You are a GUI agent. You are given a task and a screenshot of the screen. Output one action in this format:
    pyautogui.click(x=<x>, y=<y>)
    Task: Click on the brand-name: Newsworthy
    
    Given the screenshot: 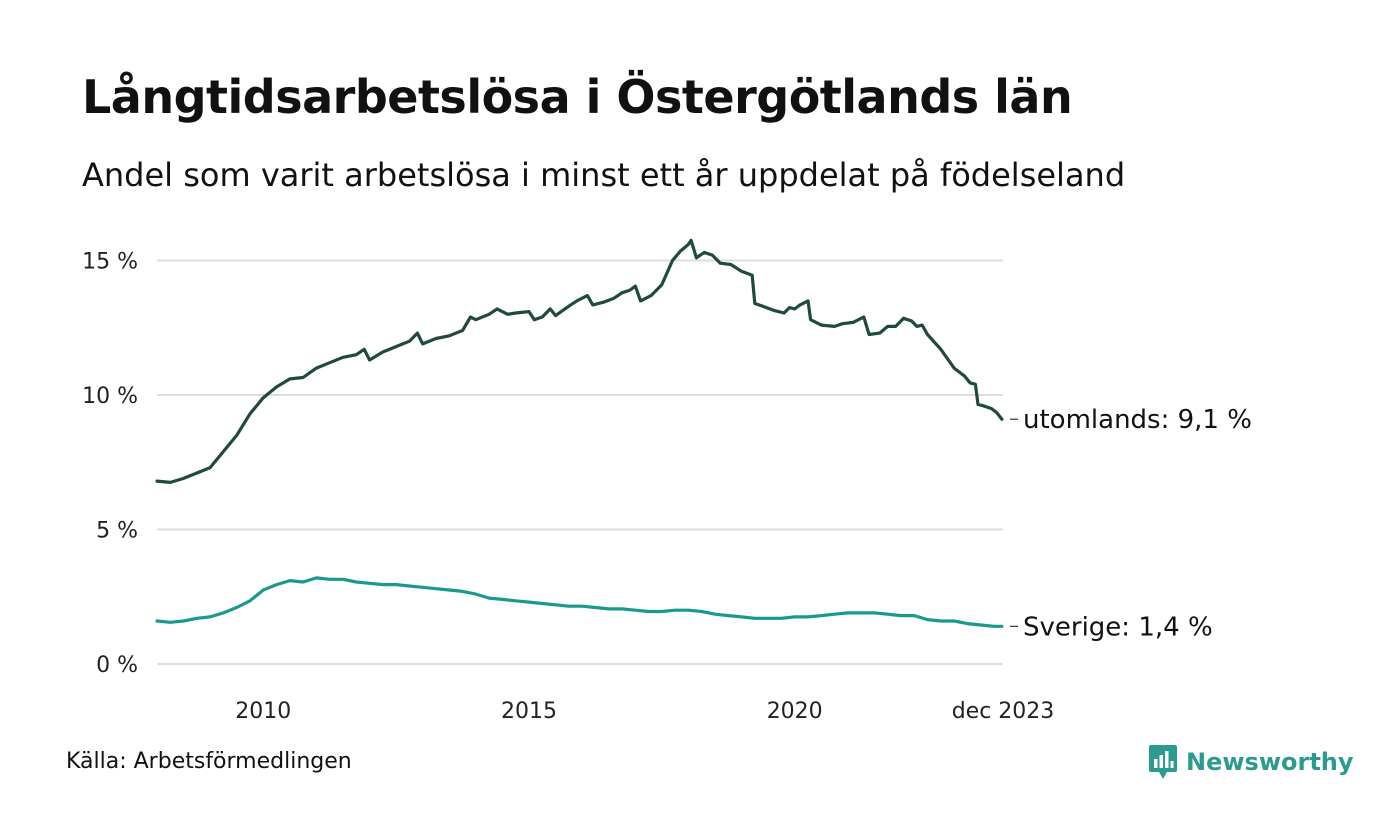 What is the action you would take?
    pyautogui.click(x=1270, y=762)
    